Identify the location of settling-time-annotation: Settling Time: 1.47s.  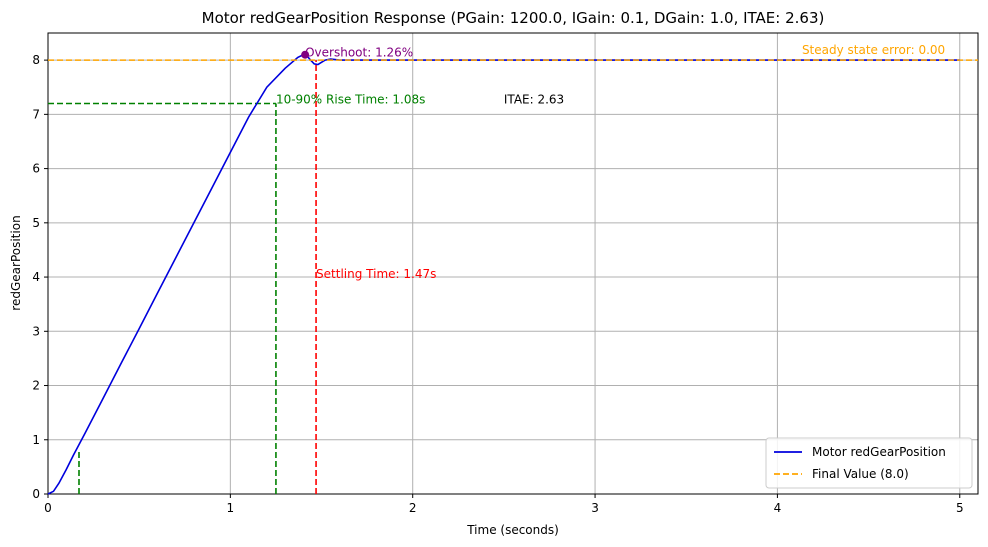
(376, 274).